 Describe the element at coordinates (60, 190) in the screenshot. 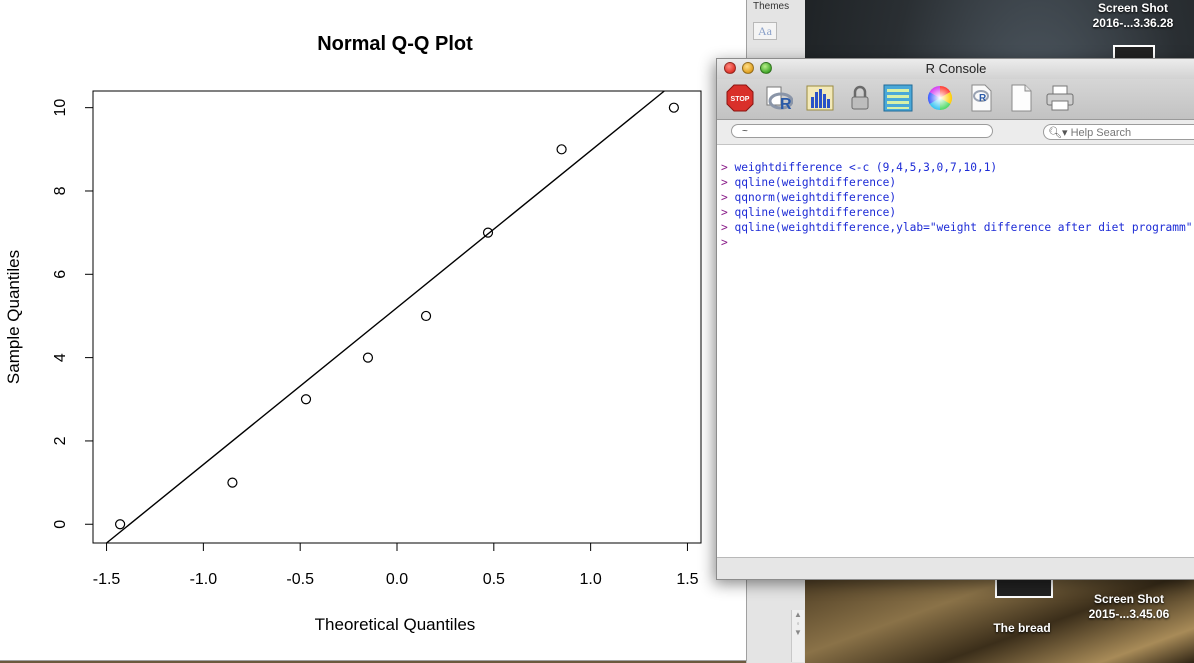

I see `y-tick-label: 8` at that location.